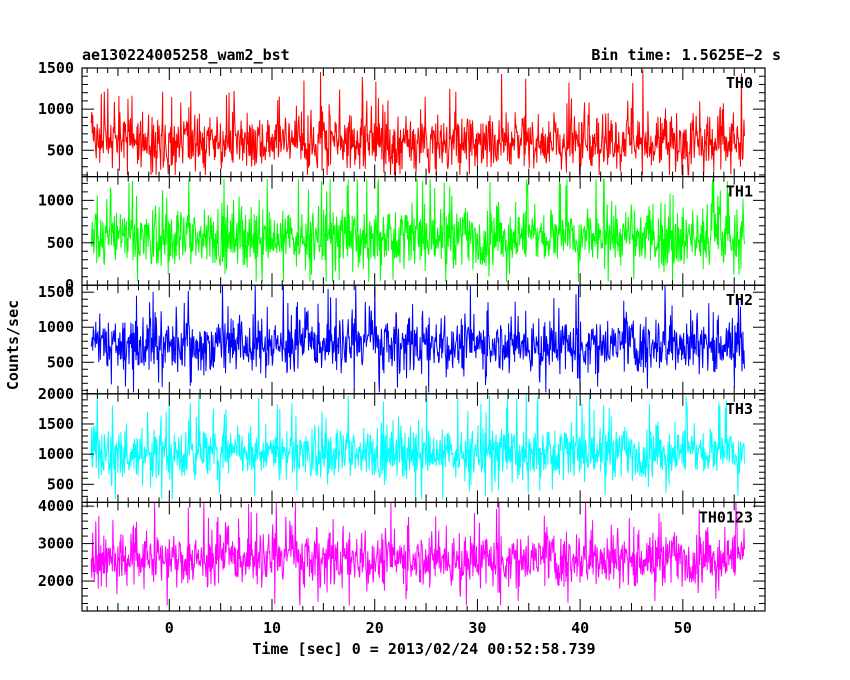 The height and width of the screenshot is (680, 850). Describe the element at coordinates (186, 55) in the screenshot. I see `chart-title: ae130224005258_wam2_bst` at that location.